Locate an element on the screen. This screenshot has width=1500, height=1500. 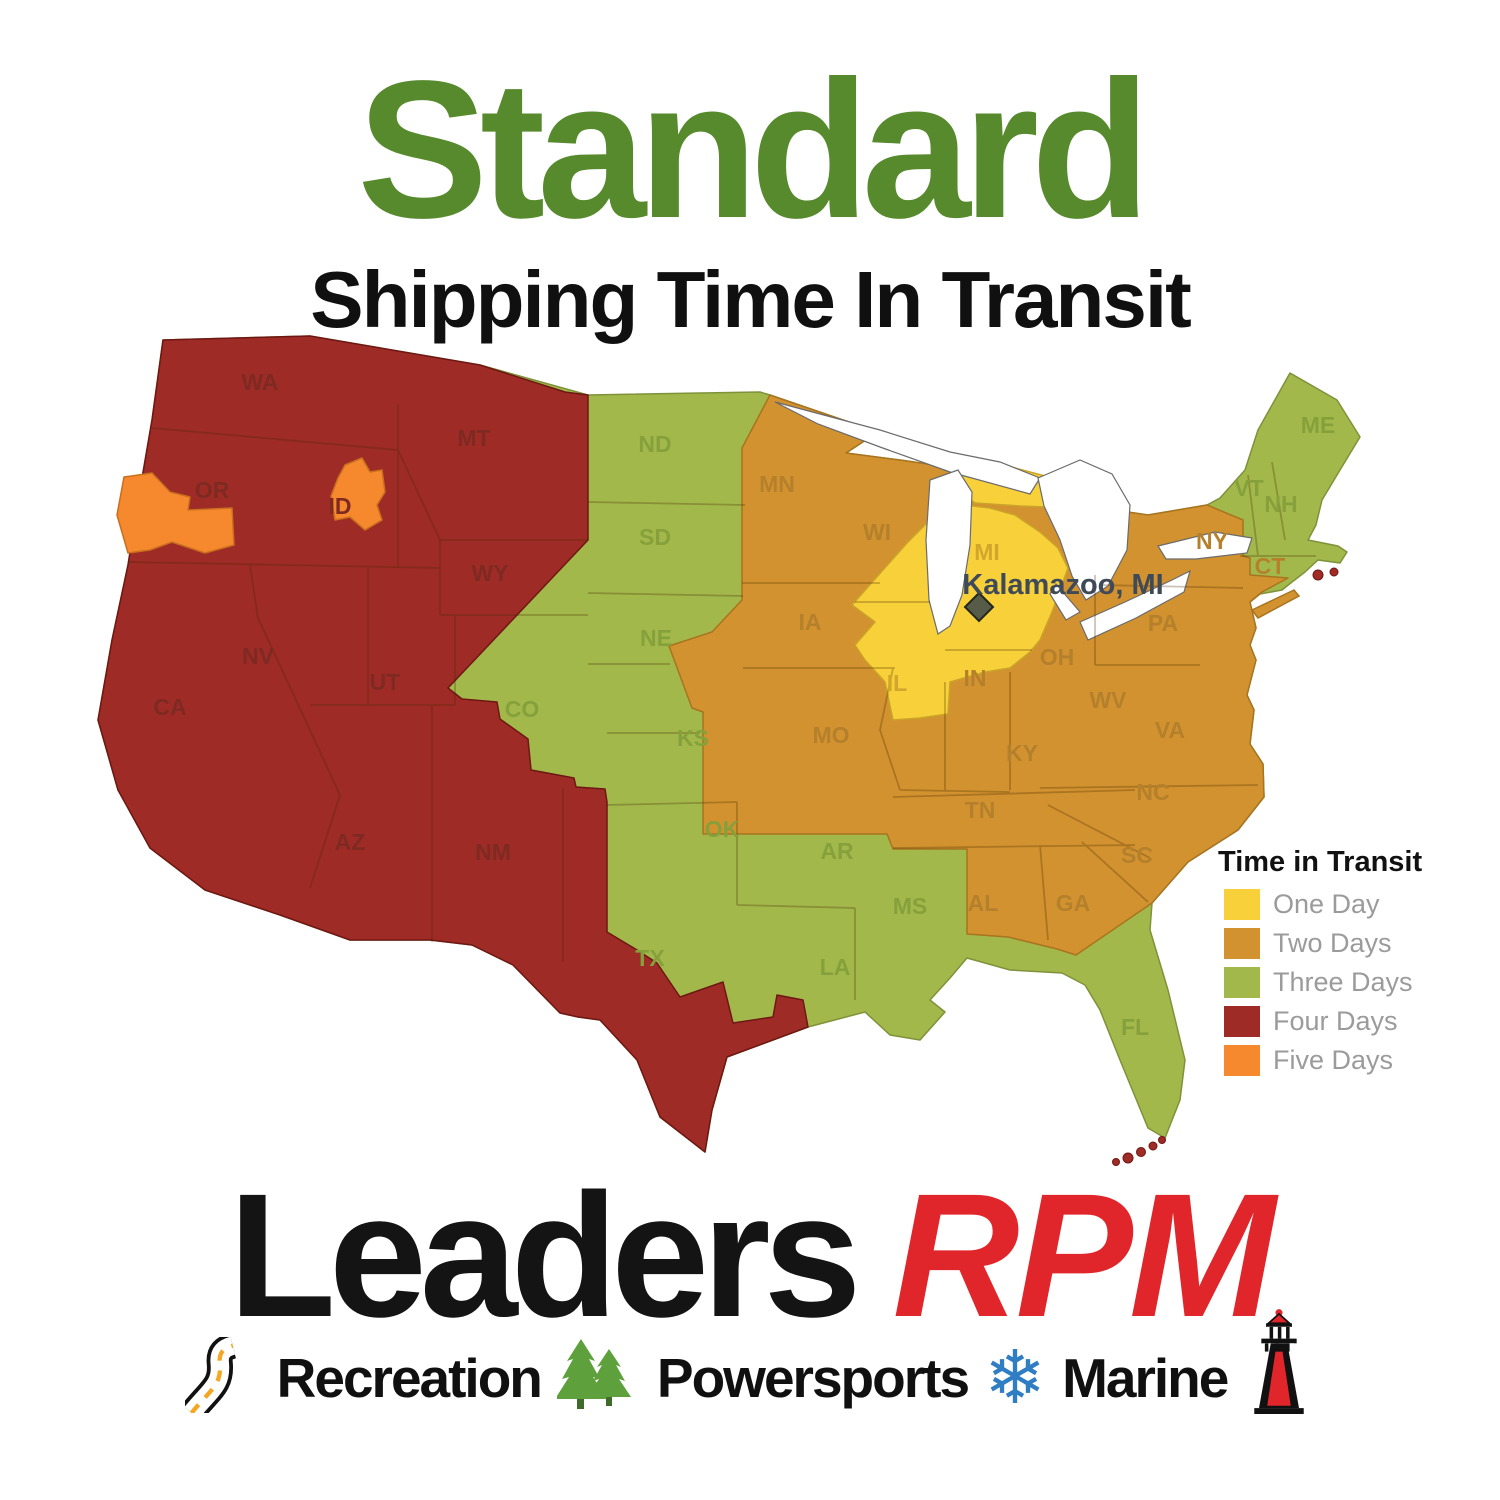
two-days-swatch is located at coordinates (1242, 943).